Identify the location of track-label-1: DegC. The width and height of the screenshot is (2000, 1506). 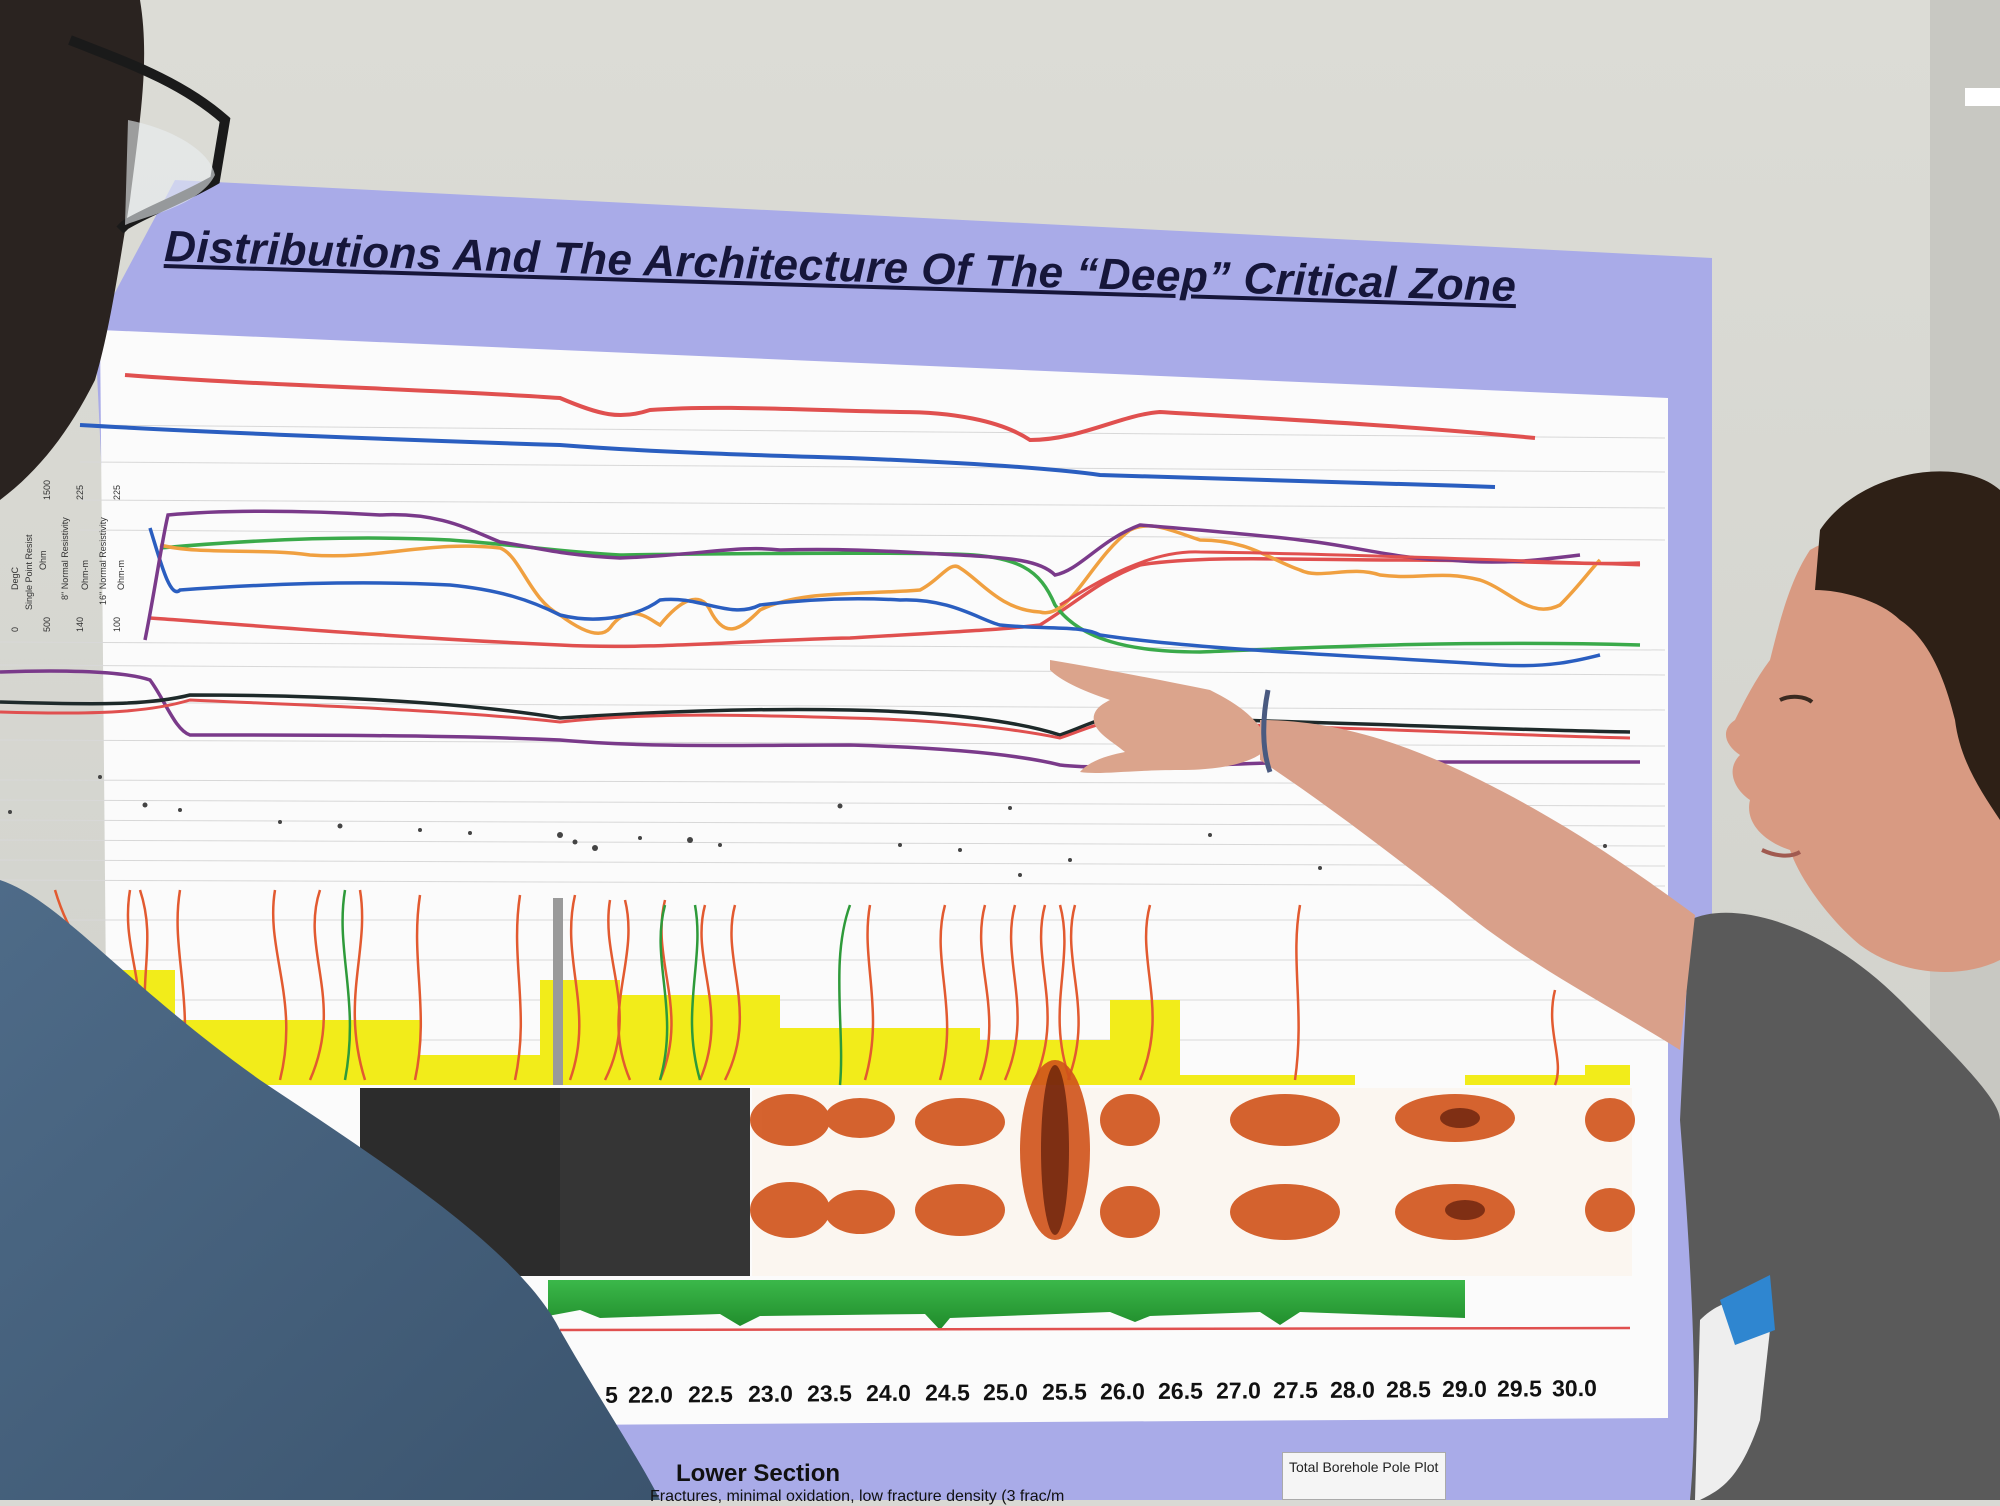
(15, 578).